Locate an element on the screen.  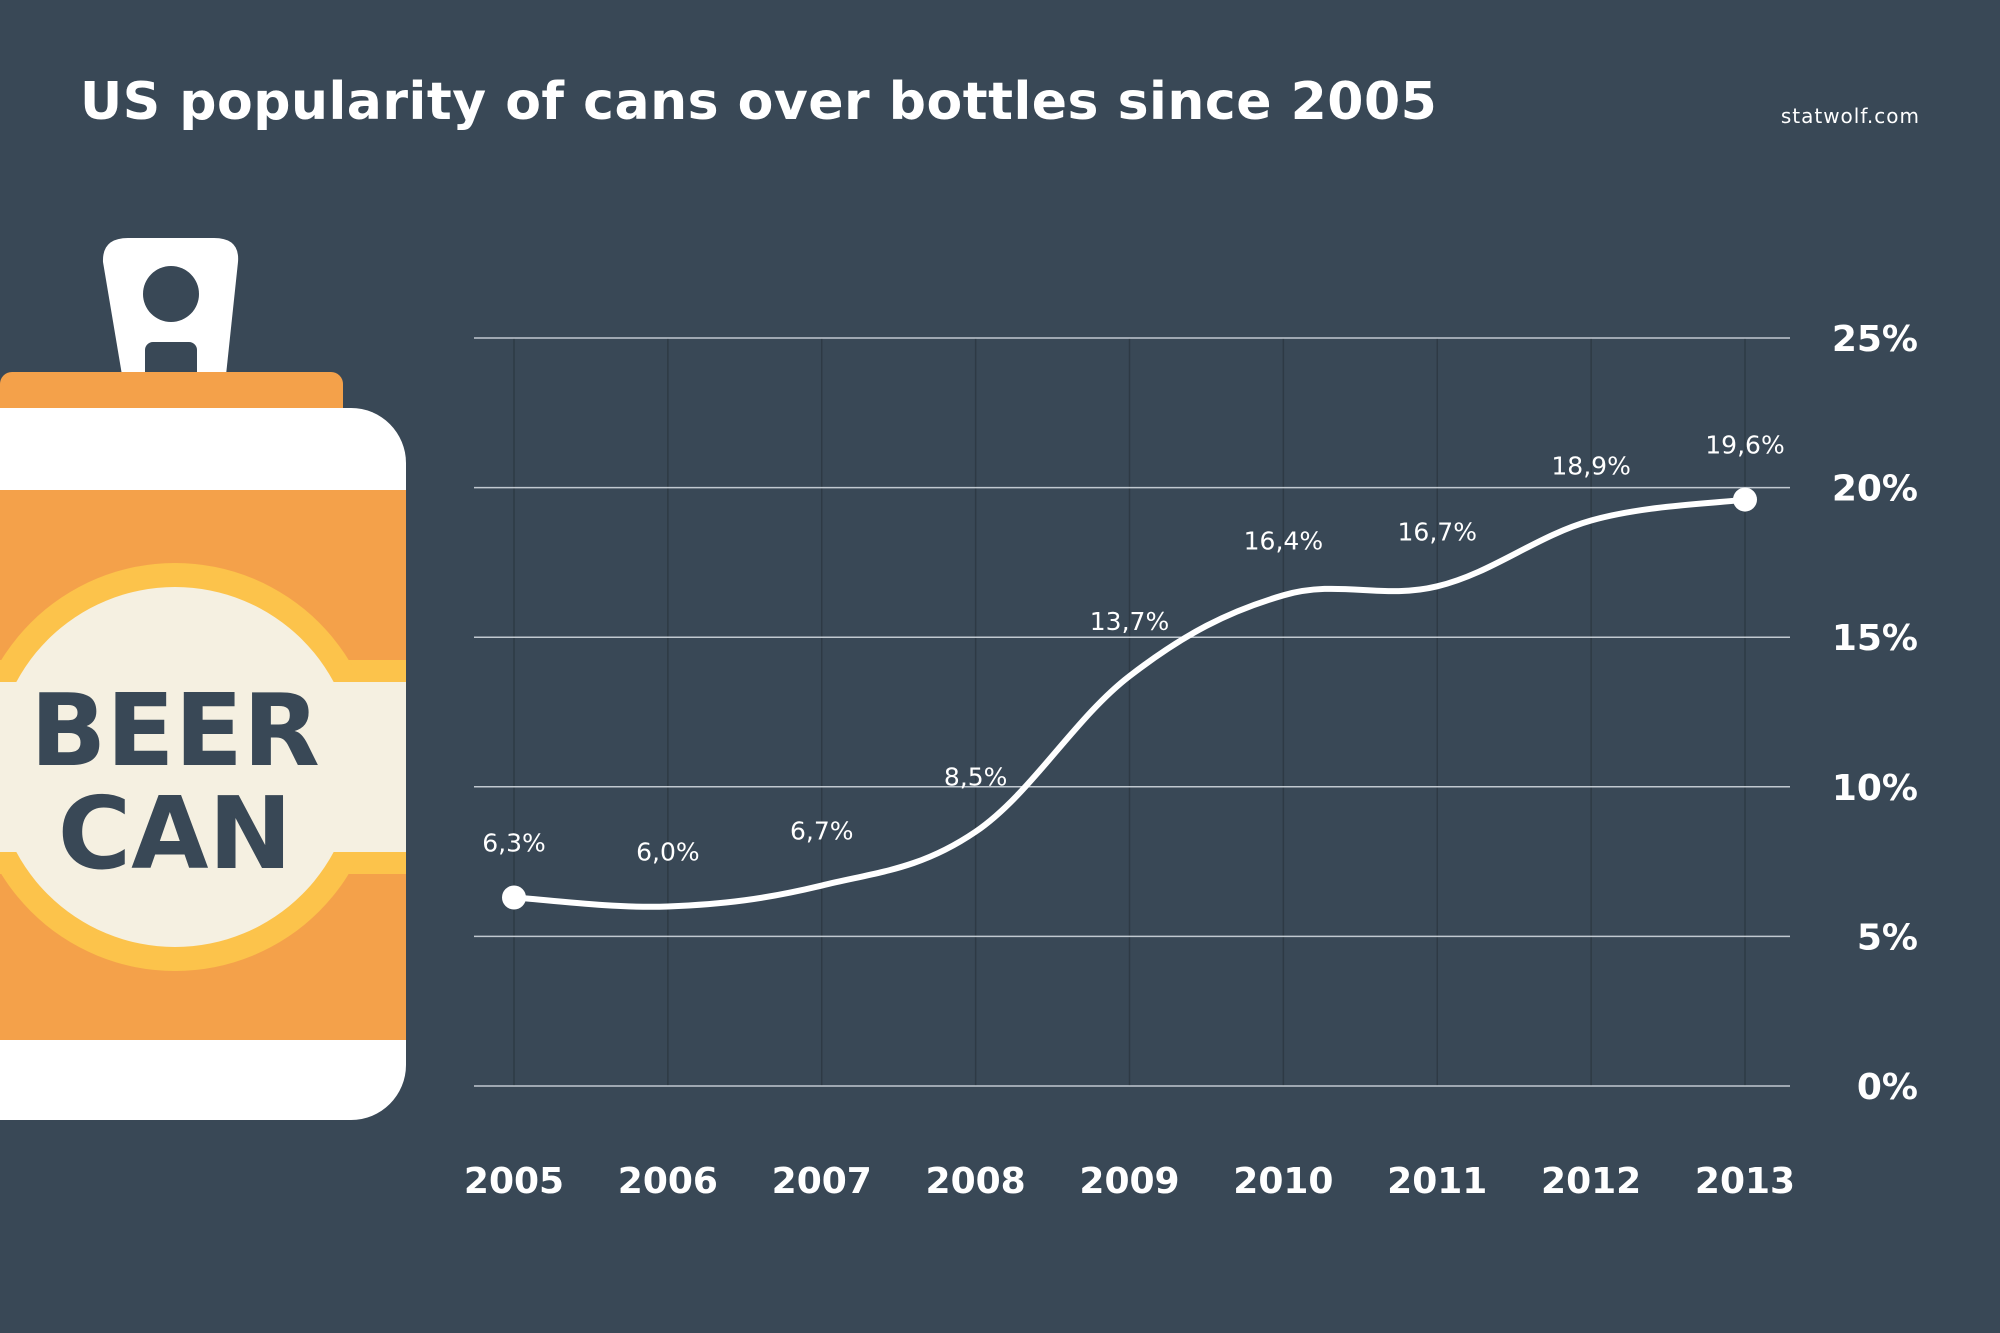
can-label-beer: BEER is located at coordinates (175, 730).